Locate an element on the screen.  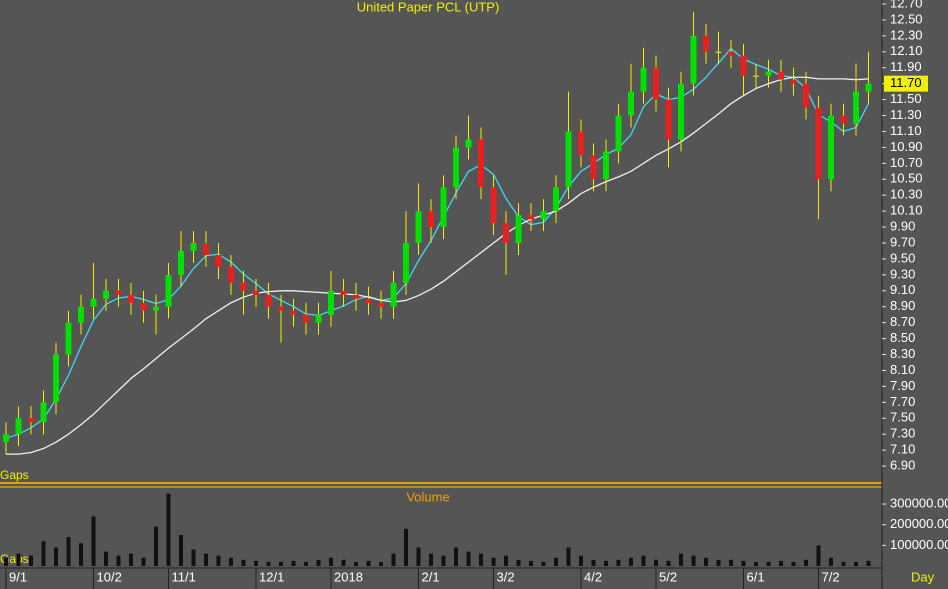
x-tick-label: 11/1 is located at coordinates (184, 576).